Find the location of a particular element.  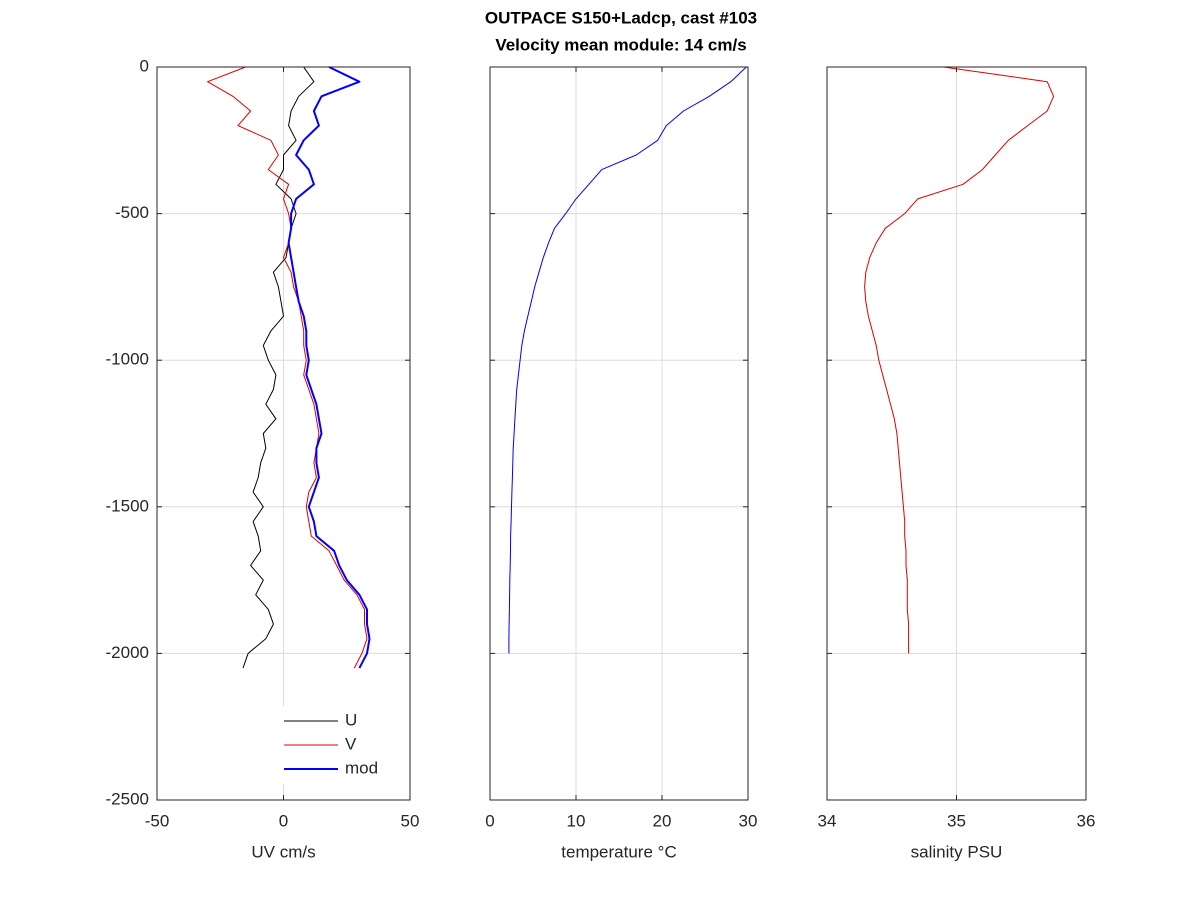

x-tick-label: 50 is located at coordinates (410, 820).